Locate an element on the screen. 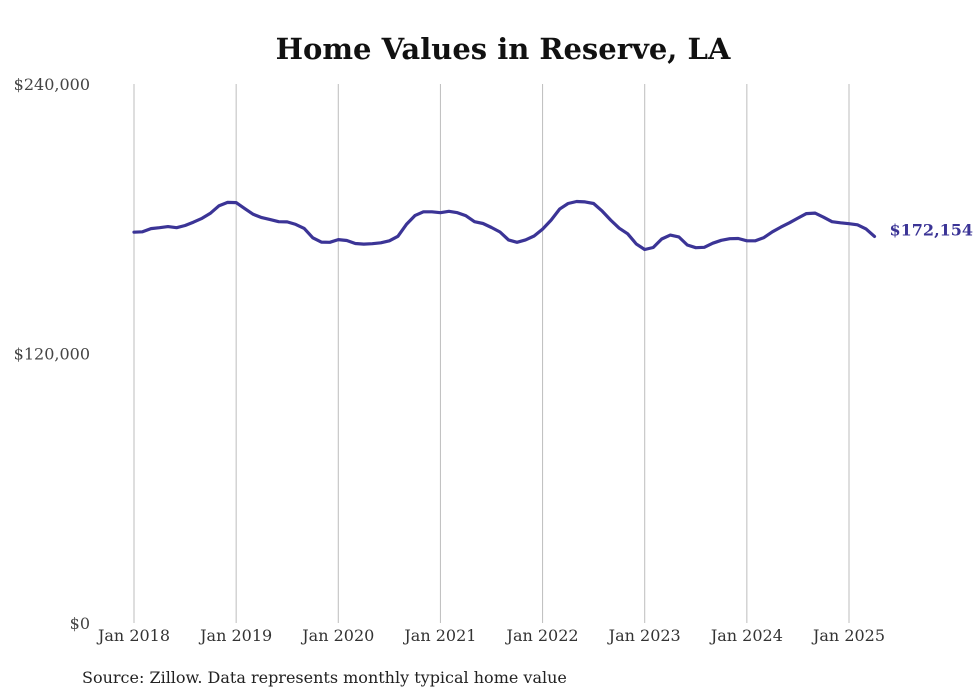  latest-value-label: $172,154 is located at coordinates (932, 229).